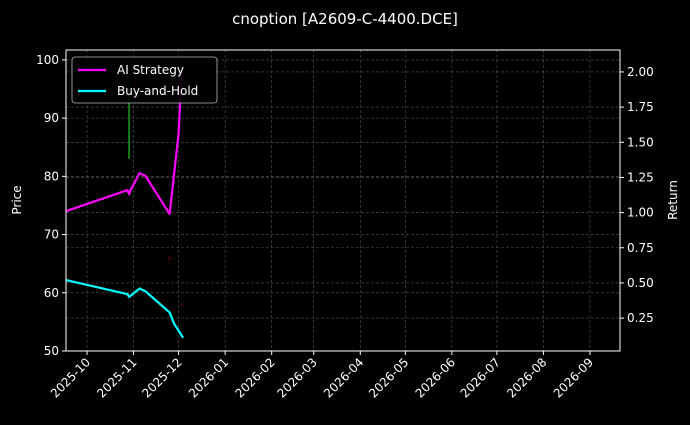 The height and width of the screenshot is (425, 690). Describe the element at coordinates (526, 377) in the screenshot. I see `x-tick-label: 2026-08` at that location.